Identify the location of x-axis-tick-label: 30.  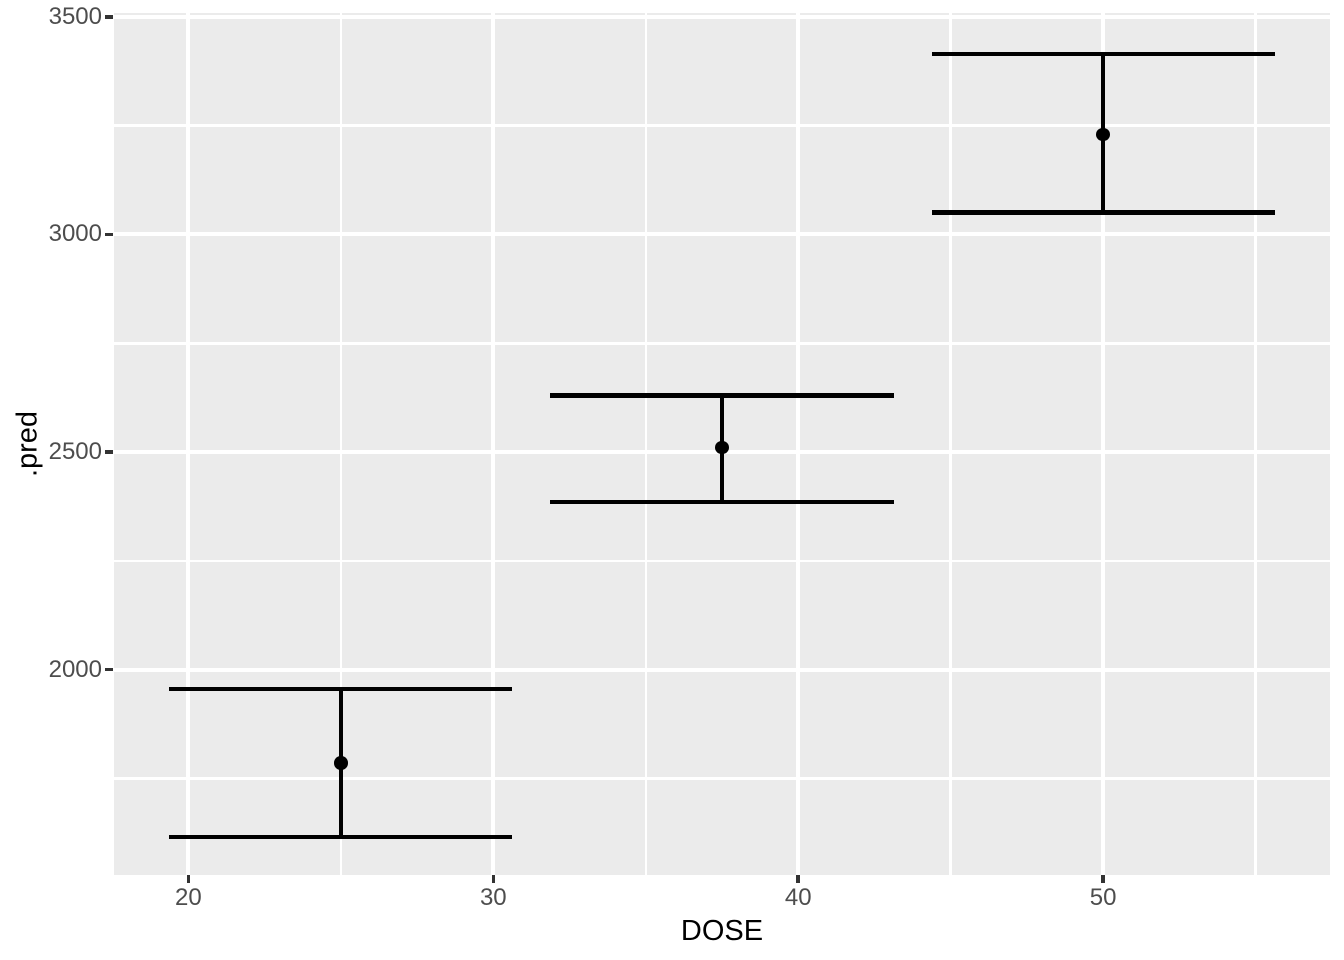
(493, 897).